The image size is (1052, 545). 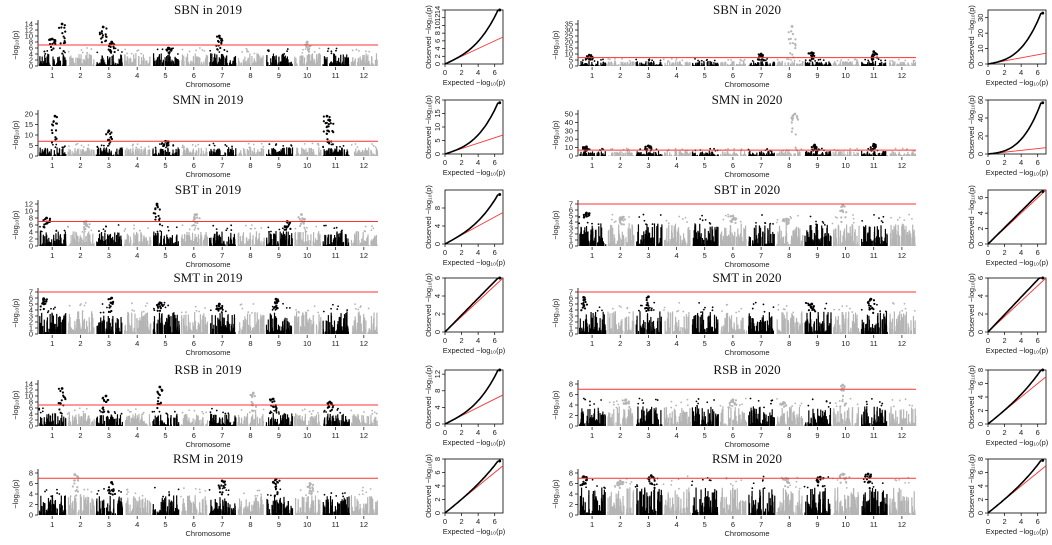 I want to click on chromosome-11-points, so click(x=336, y=56).